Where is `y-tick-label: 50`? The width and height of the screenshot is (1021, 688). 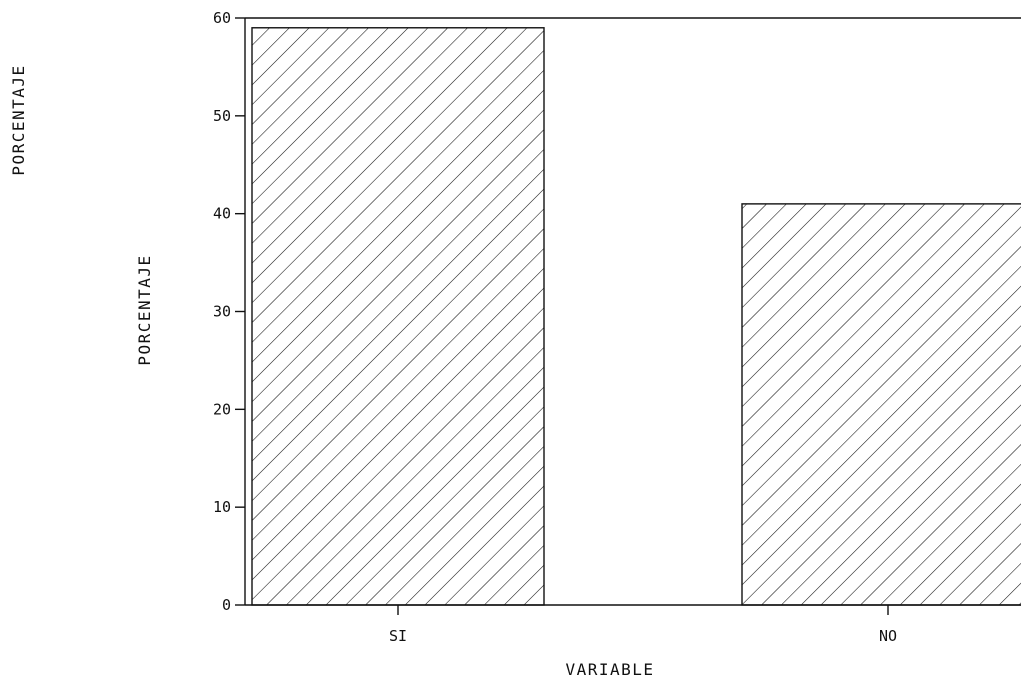
y-tick-label: 50 is located at coordinates (222, 116).